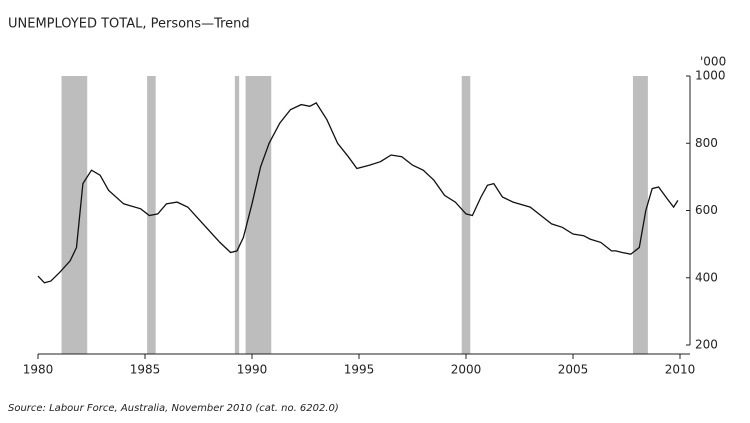 The image size is (750, 423). Describe the element at coordinates (38, 370) in the screenshot. I see `x-tick-label: 1980` at that location.